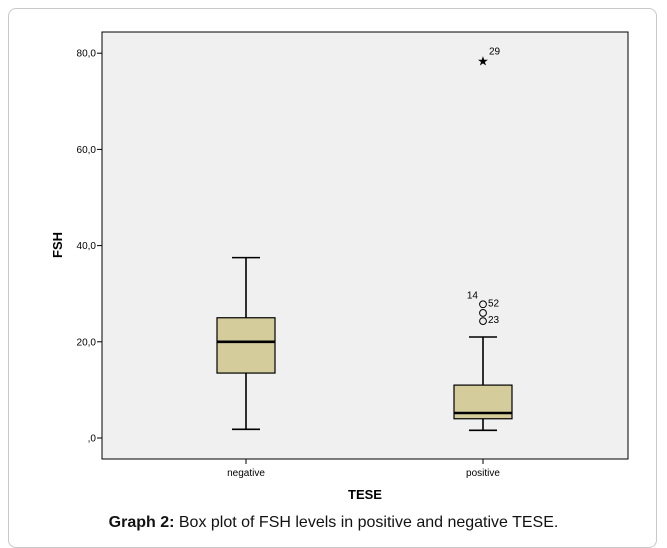  What do you see at coordinates (365, 494) in the screenshot?
I see `x-axis-label: TESE` at bounding box center [365, 494].